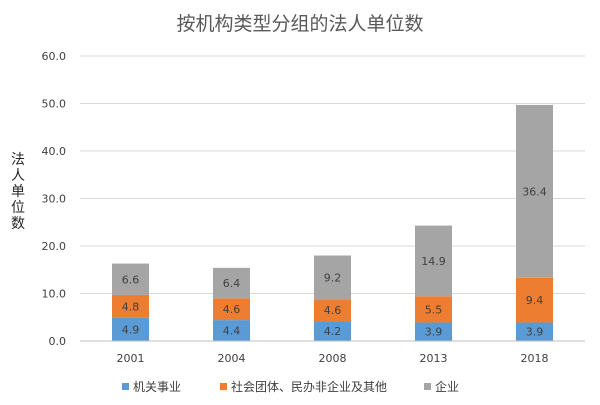  I want to click on bar-stack-2001: 4.9 4.8 6.6, so click(130, 302).